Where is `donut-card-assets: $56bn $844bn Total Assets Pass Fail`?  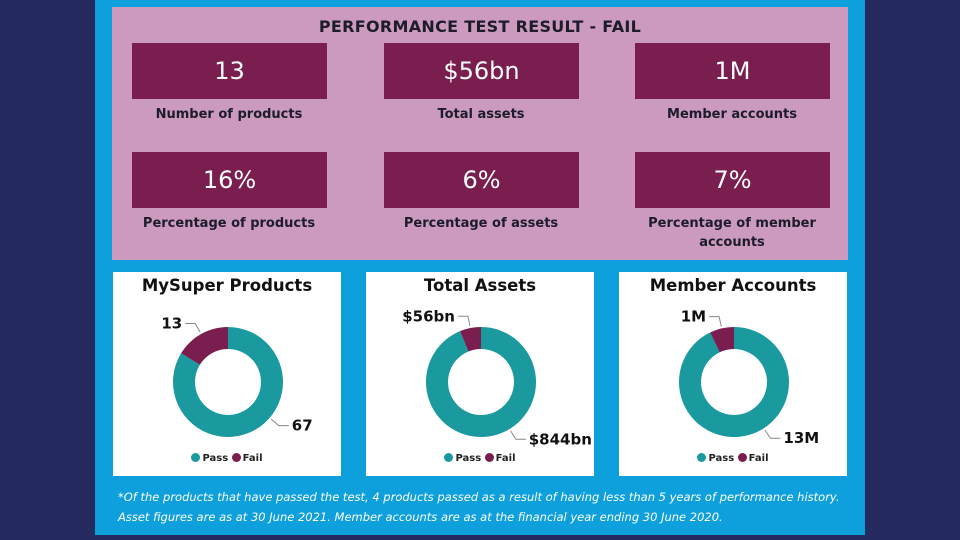
donut-card-assets: $56bn $844bn Total Assets Pass Fail is located at coordinates (480, 374).